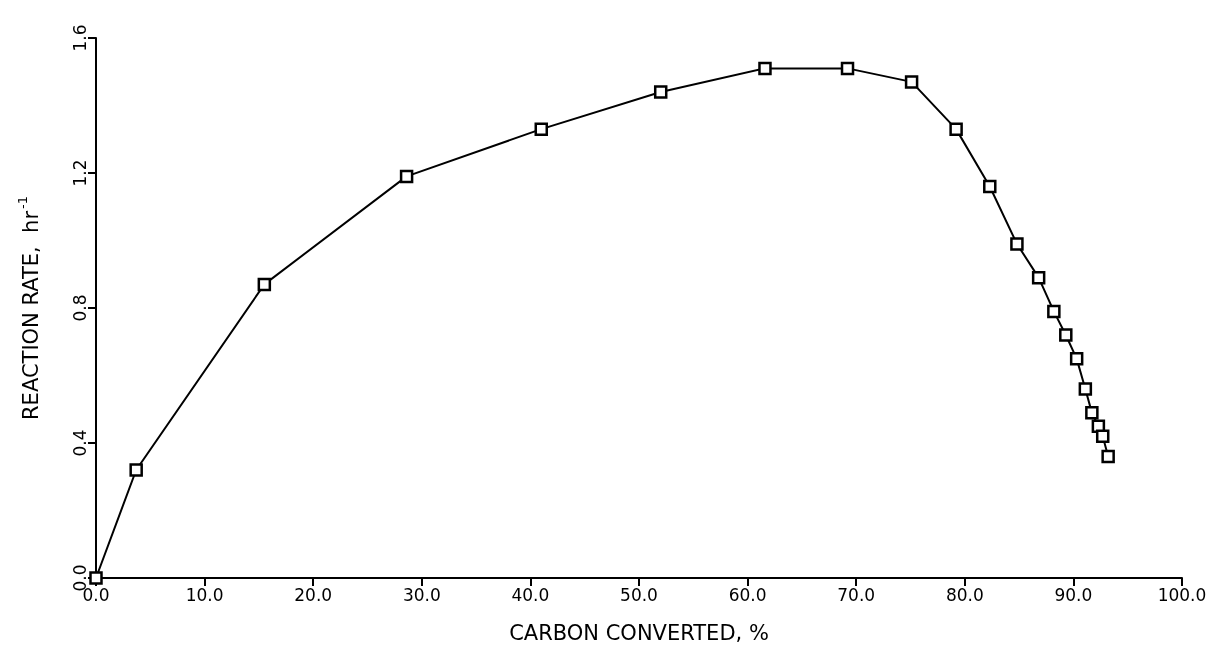  I want to click on x-tick-label: 50.0, so click(639, 594).